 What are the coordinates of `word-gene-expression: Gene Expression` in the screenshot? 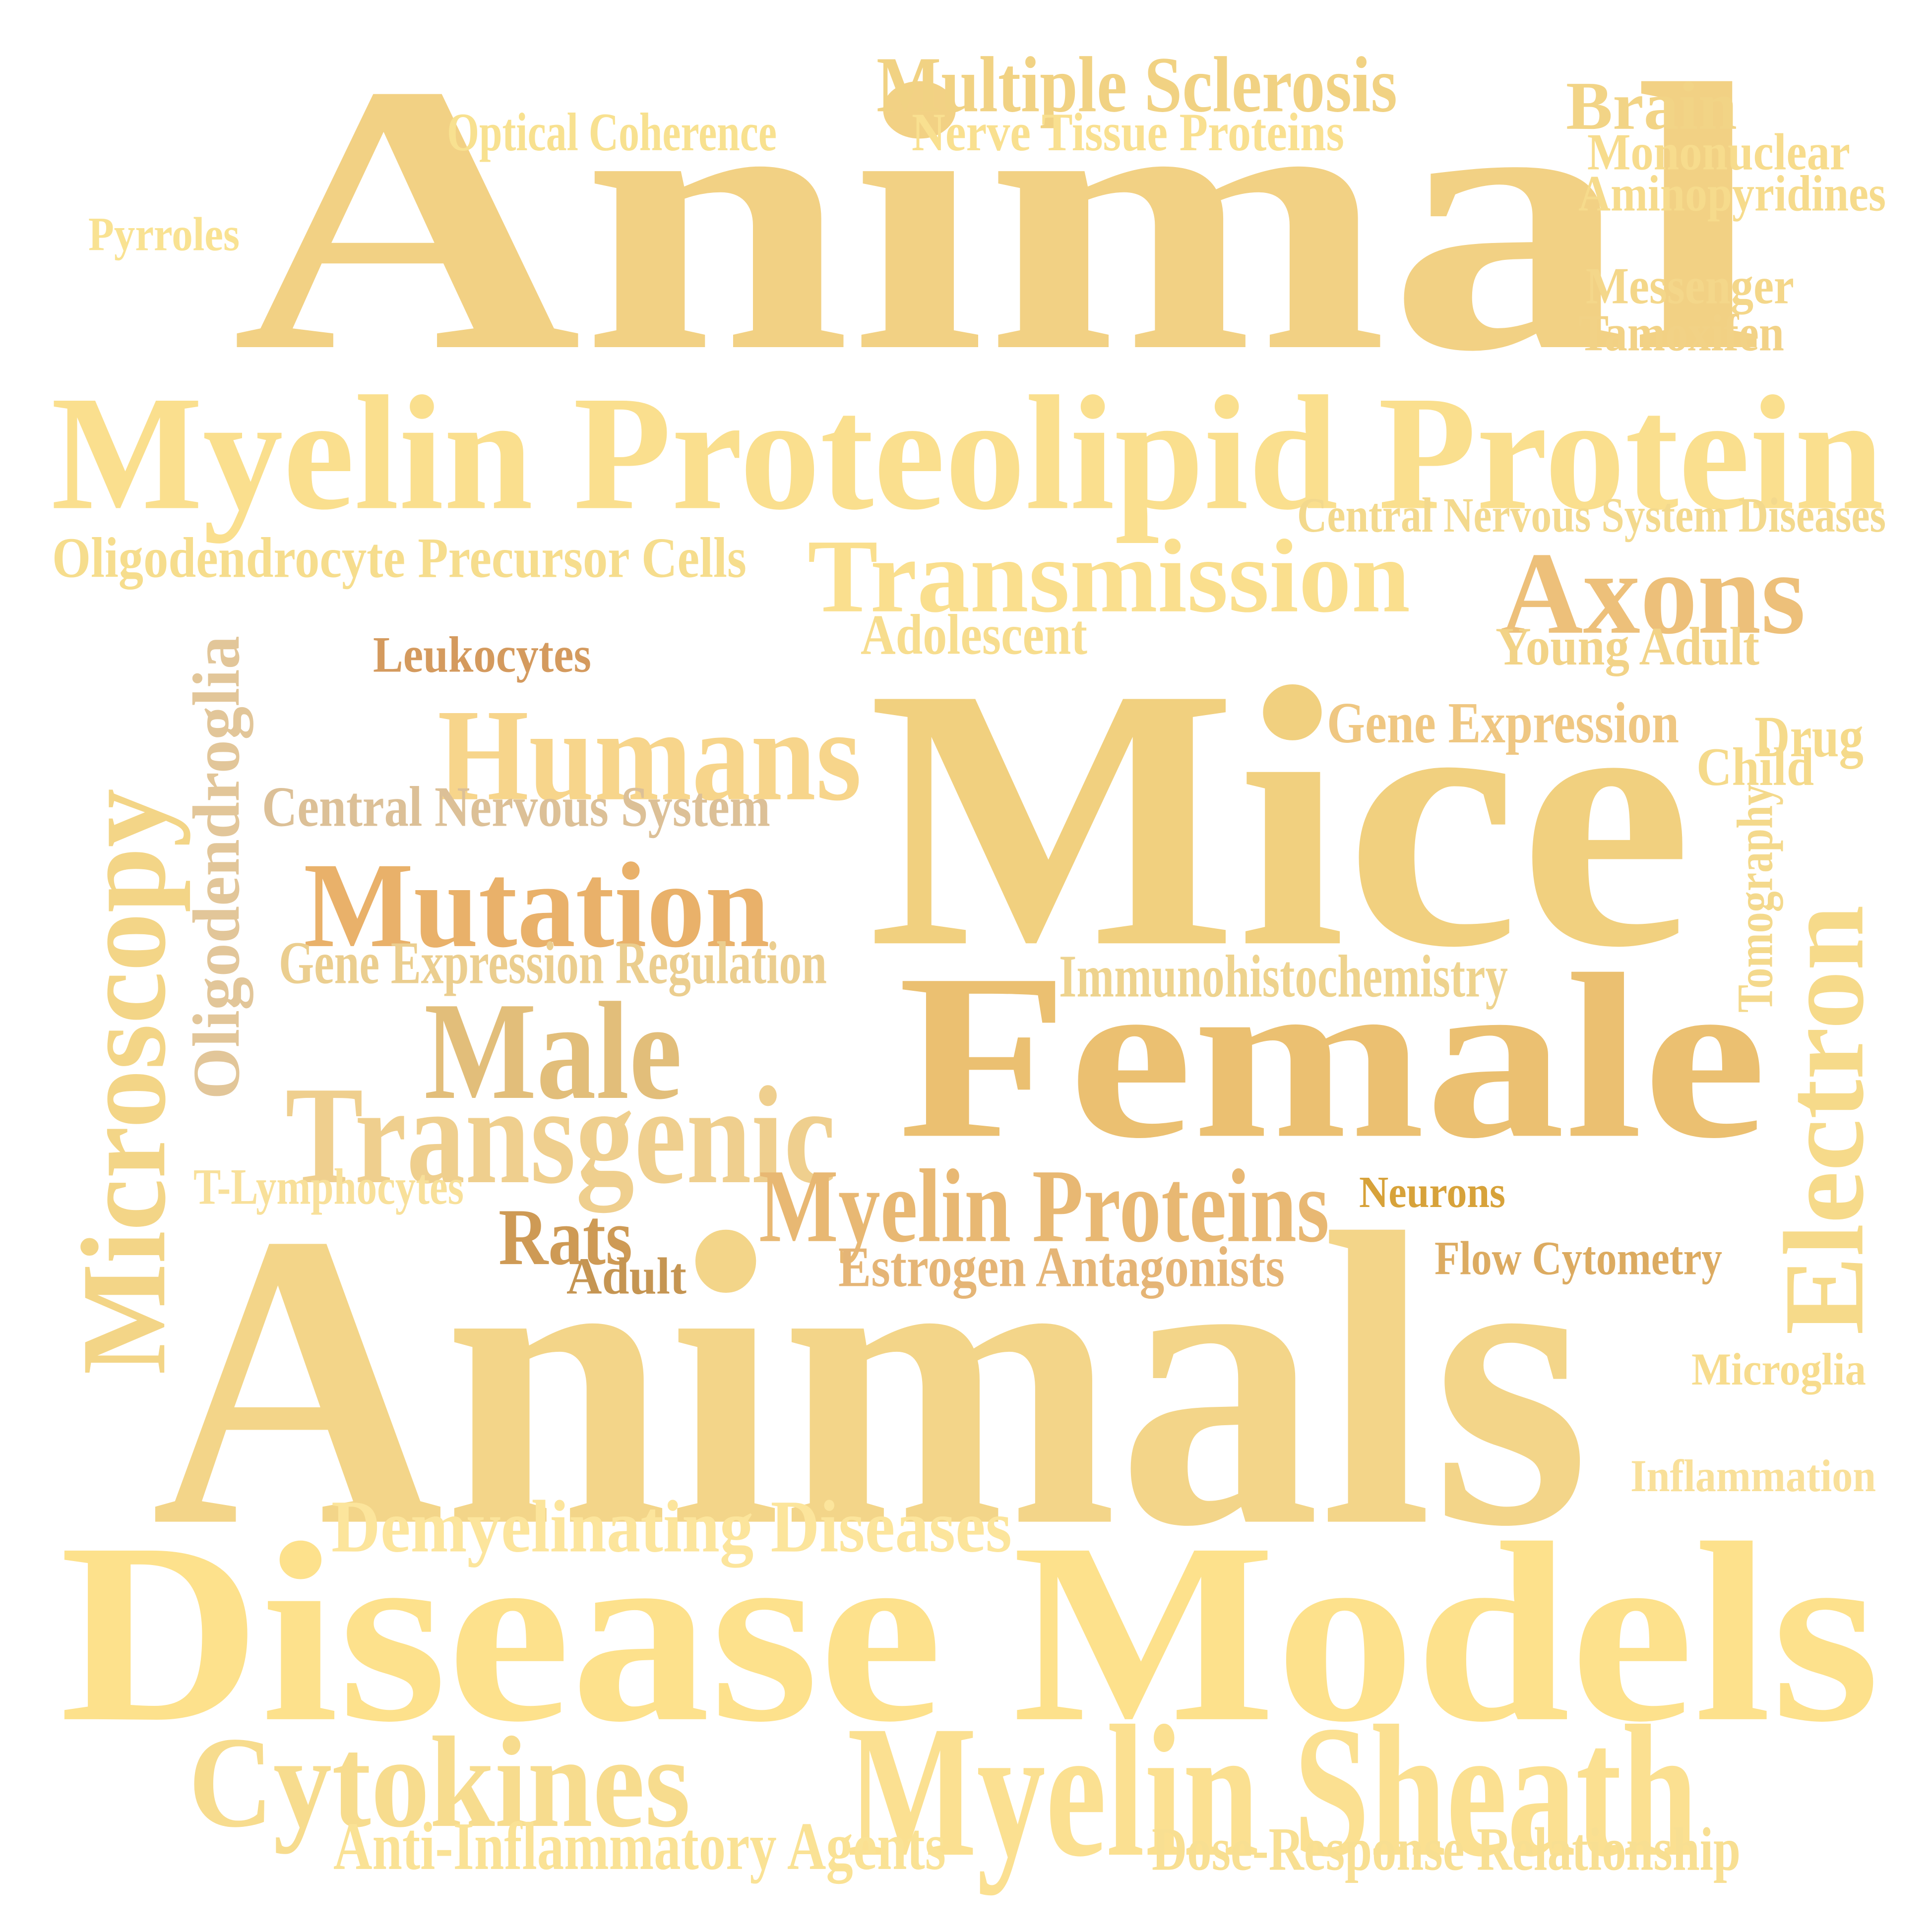 It's located at (1503, 723).